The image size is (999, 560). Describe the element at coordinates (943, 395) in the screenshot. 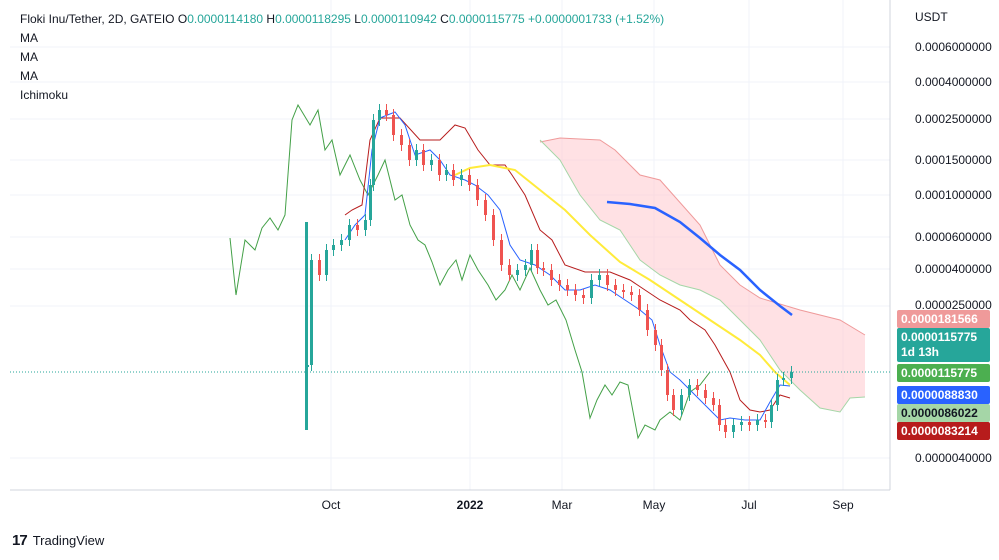

I see `price-tag-tenkan: 0.0000088830` at that location.